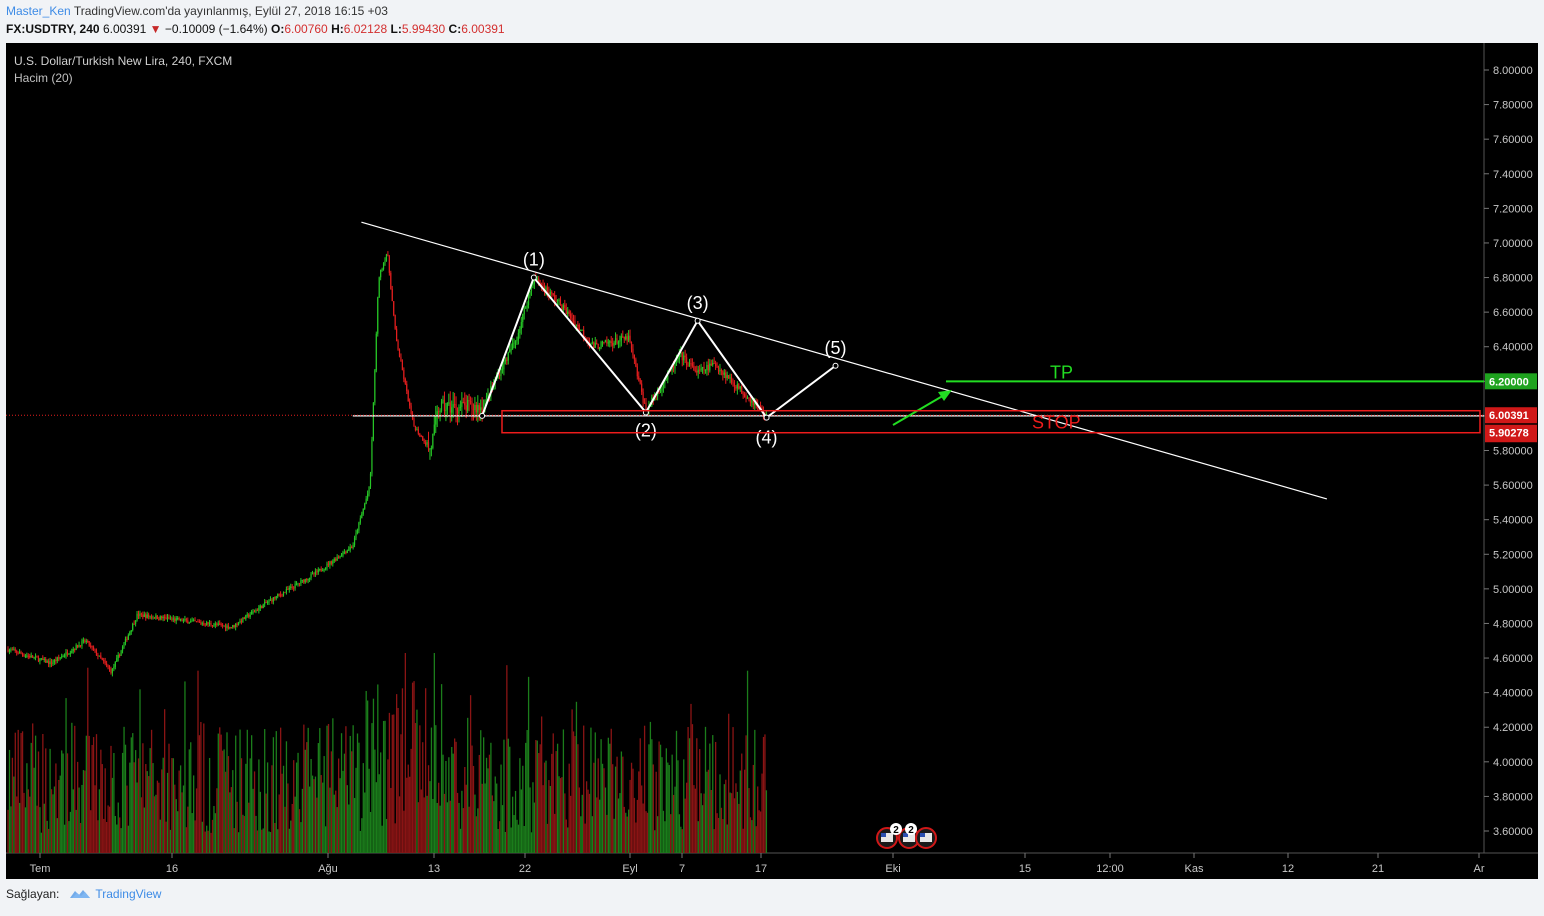 This screenshot has width=1544, height=916. What do you see at coordinates (128, 894) in the screenshot?
I see `brand-name: TradingView` at bounding box center [128, 894].